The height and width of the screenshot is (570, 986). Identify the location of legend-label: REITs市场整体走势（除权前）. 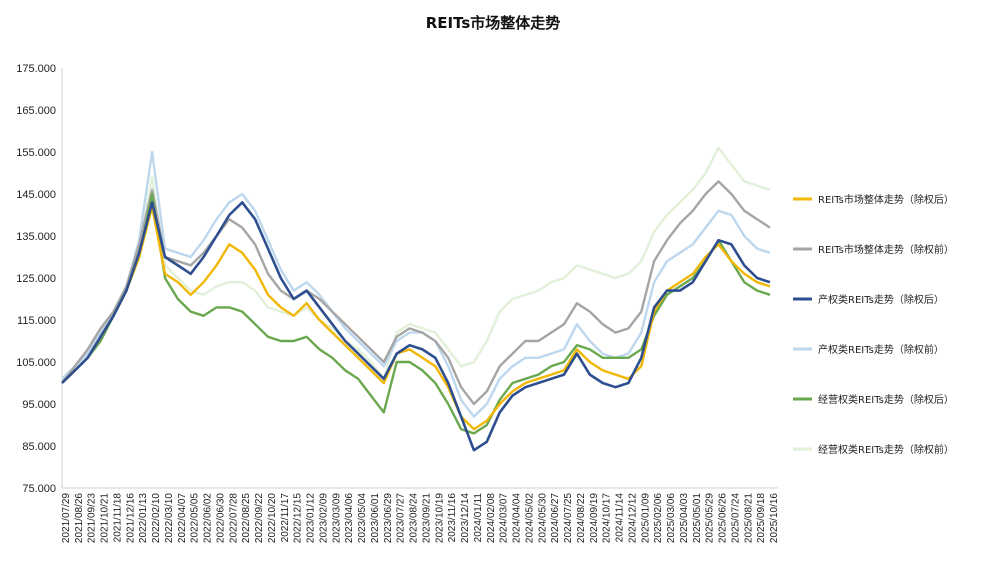
(886, 249).